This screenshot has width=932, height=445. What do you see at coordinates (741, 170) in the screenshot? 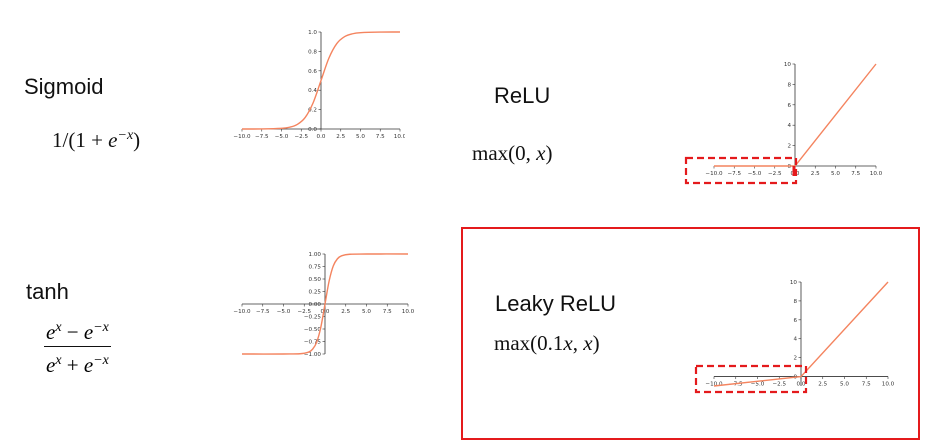
I see `relu-negative-region-highlight` at bounding box center [741, 170].